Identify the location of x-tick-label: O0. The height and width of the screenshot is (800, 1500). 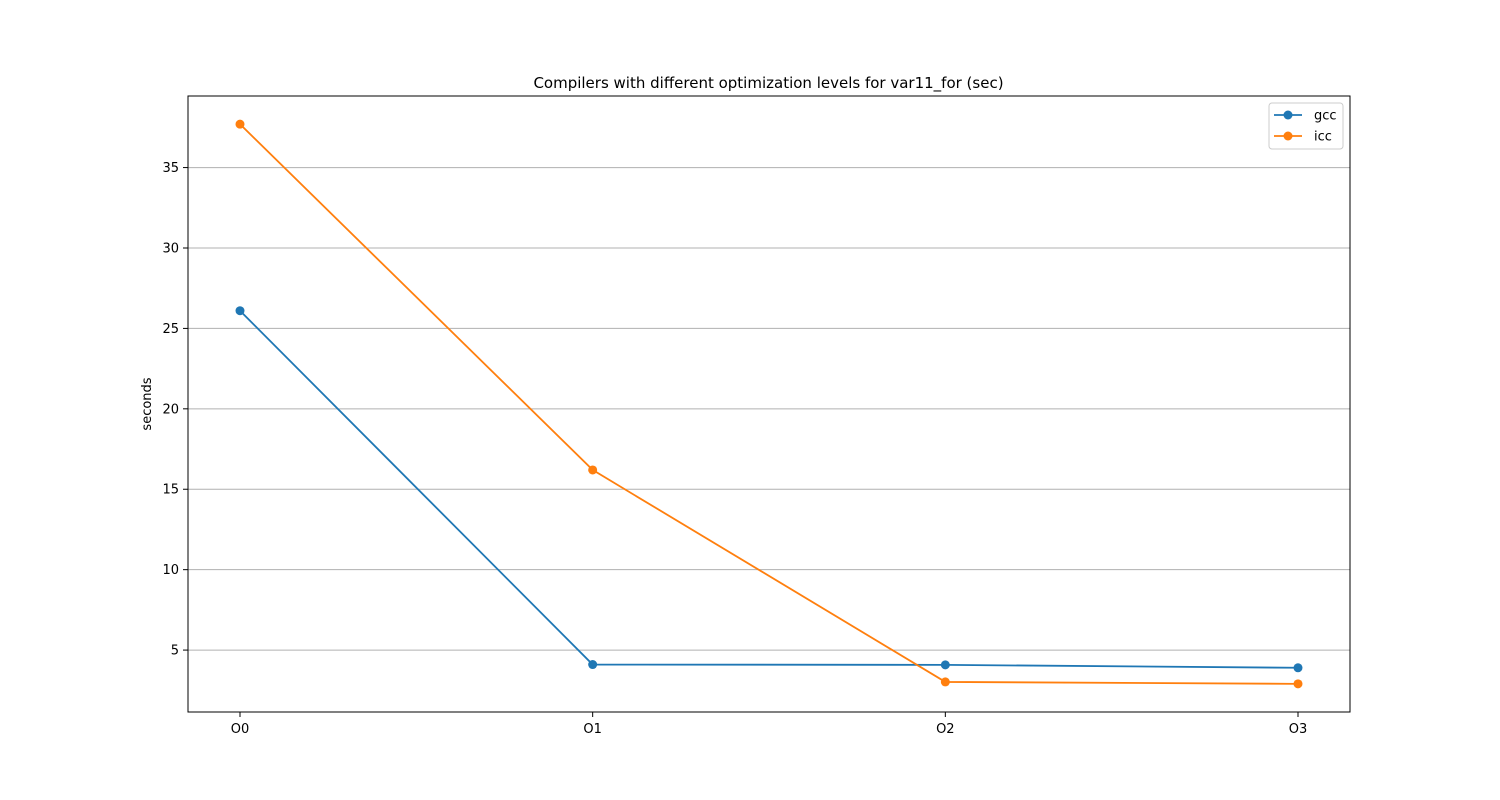
(240, 729).